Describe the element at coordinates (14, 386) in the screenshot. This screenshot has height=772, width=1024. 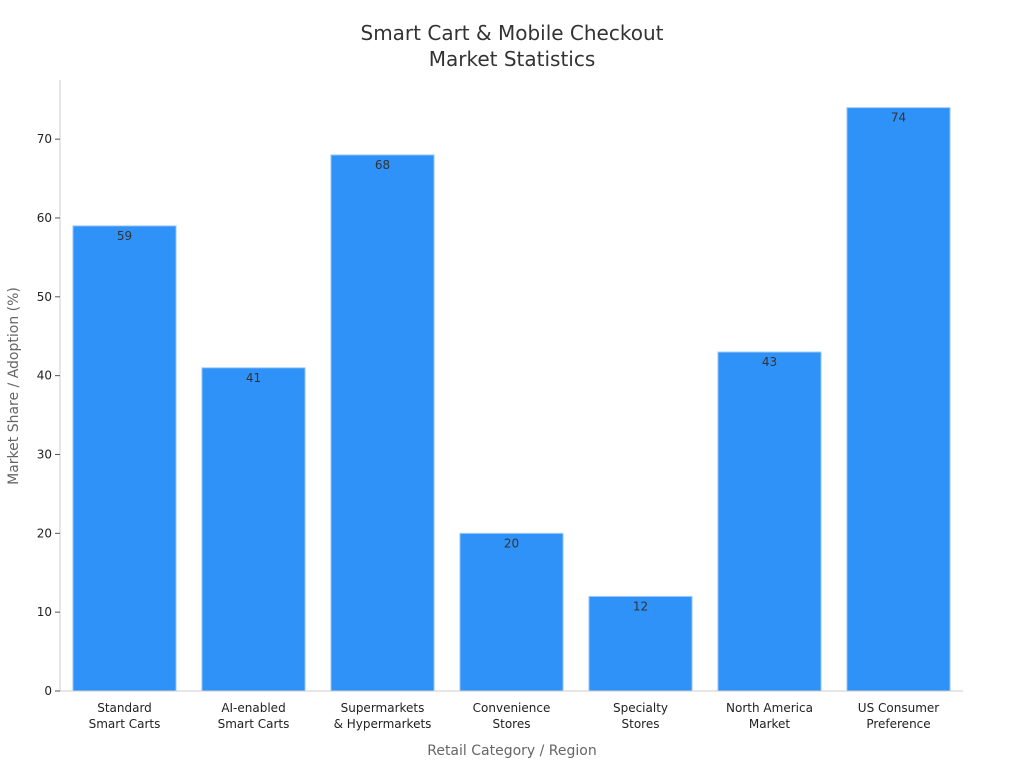
I see `y-axis-label: Market Share / Adoption (%)` at that location.